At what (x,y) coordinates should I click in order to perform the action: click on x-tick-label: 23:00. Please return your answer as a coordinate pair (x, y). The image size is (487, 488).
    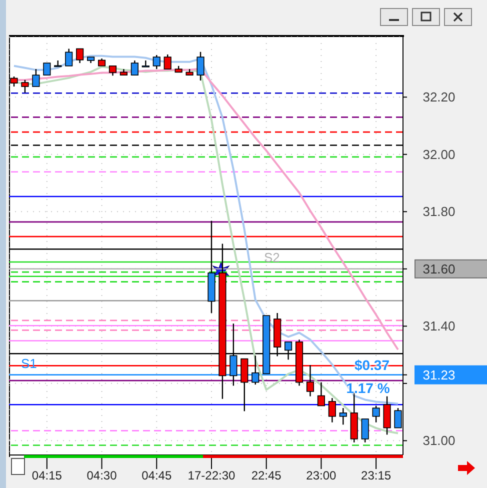
    Looking at the image, I should click on (321, 475).